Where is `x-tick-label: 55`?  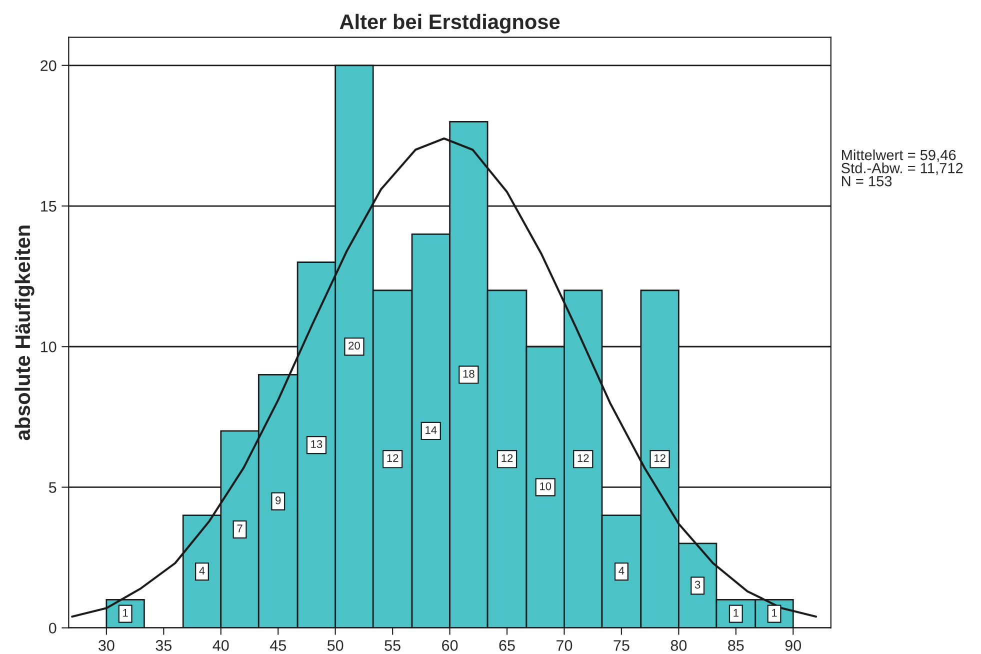
x-tick-label: 55 is located at coordinates (392, 645).